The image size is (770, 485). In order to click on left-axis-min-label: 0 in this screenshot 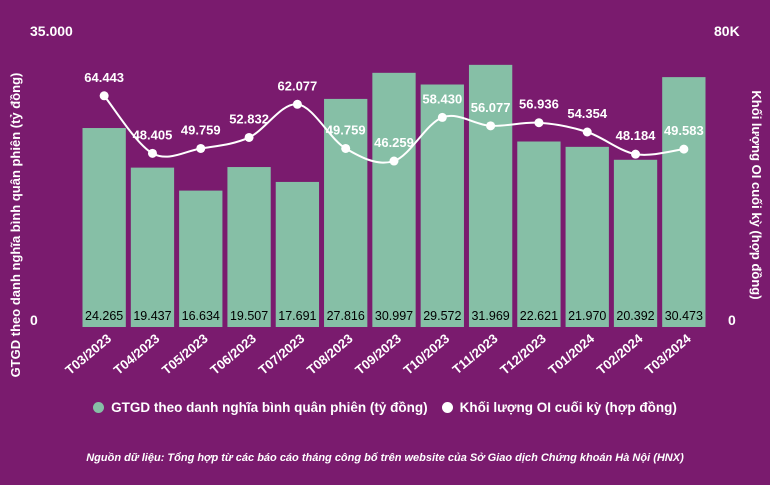, I will do `click(34, 320)`.